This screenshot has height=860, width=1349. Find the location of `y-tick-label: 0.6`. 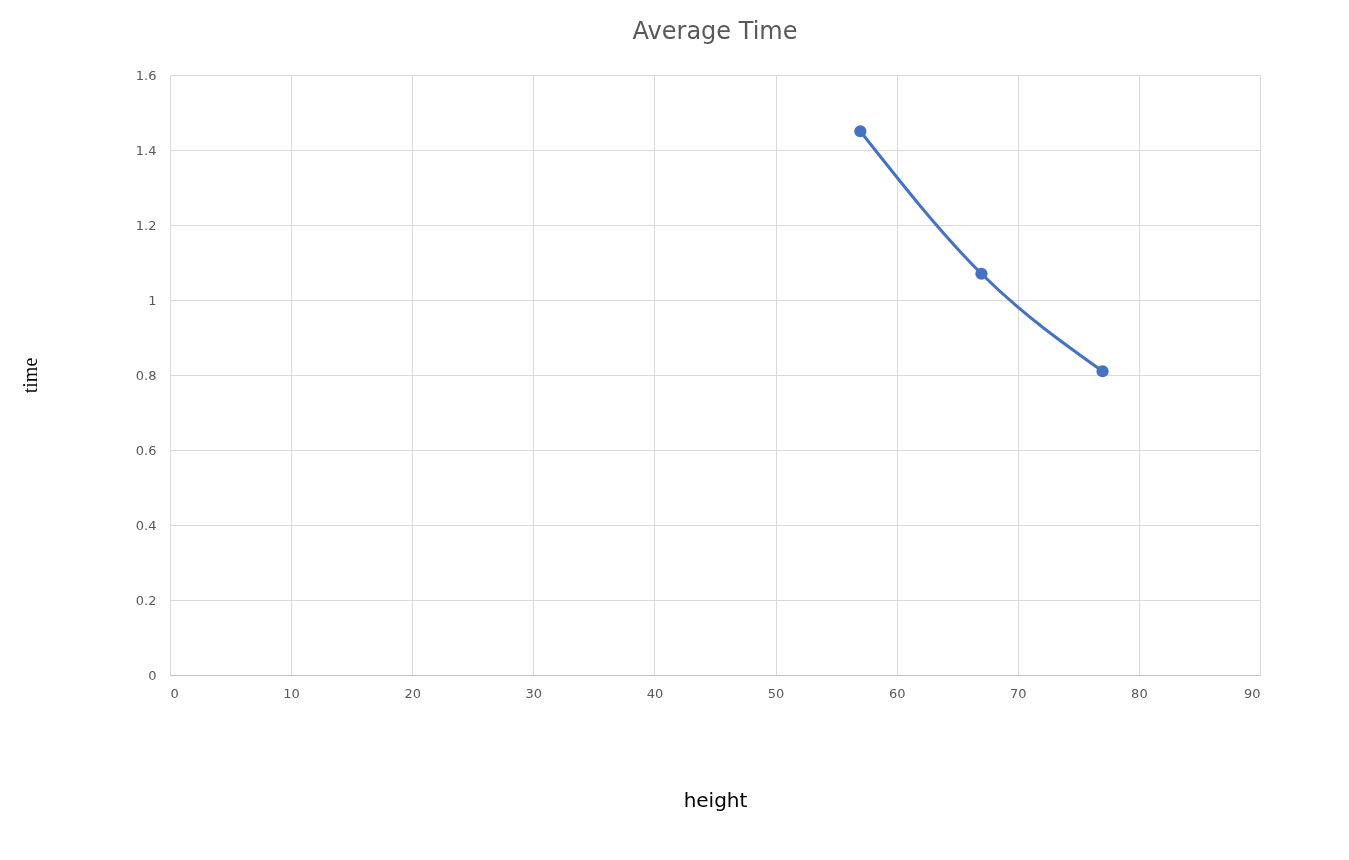

y-tick-label: 0.6 is located at coordinates (146, 450).